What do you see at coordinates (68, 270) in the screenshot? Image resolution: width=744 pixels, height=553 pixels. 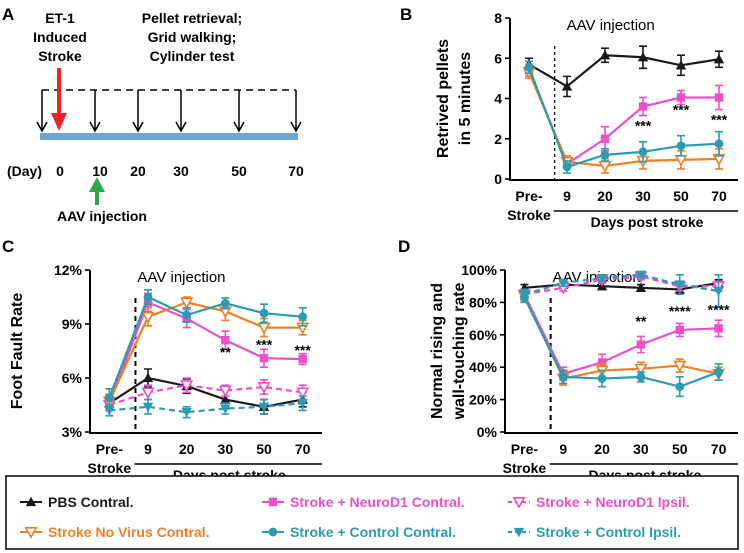 I see `chart-c-ytick-label: 12%` at bounding box center [68, 270].